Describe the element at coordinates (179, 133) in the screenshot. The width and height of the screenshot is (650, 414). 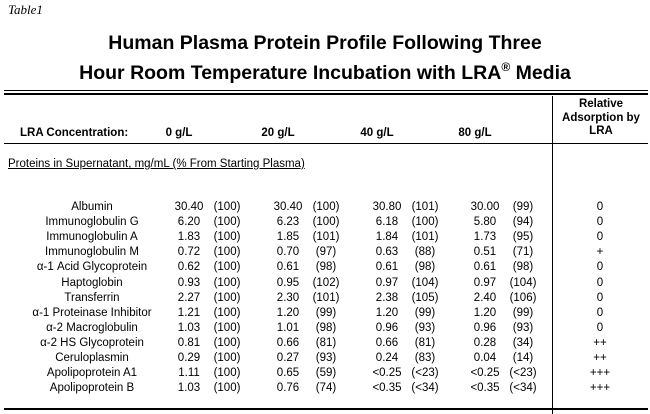
I see `concentration-header-0: 0 g/L` at that location.